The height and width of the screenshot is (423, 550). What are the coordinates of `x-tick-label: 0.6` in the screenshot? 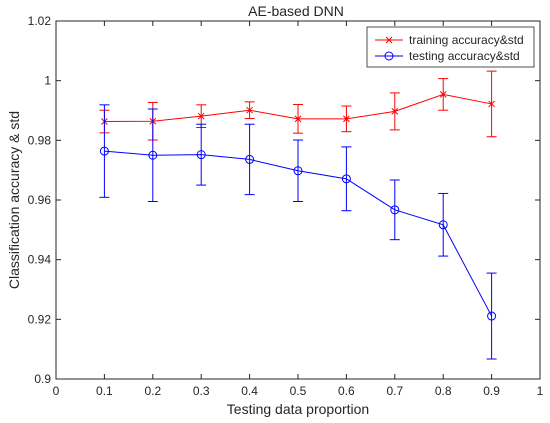 It's located at (346, 391).